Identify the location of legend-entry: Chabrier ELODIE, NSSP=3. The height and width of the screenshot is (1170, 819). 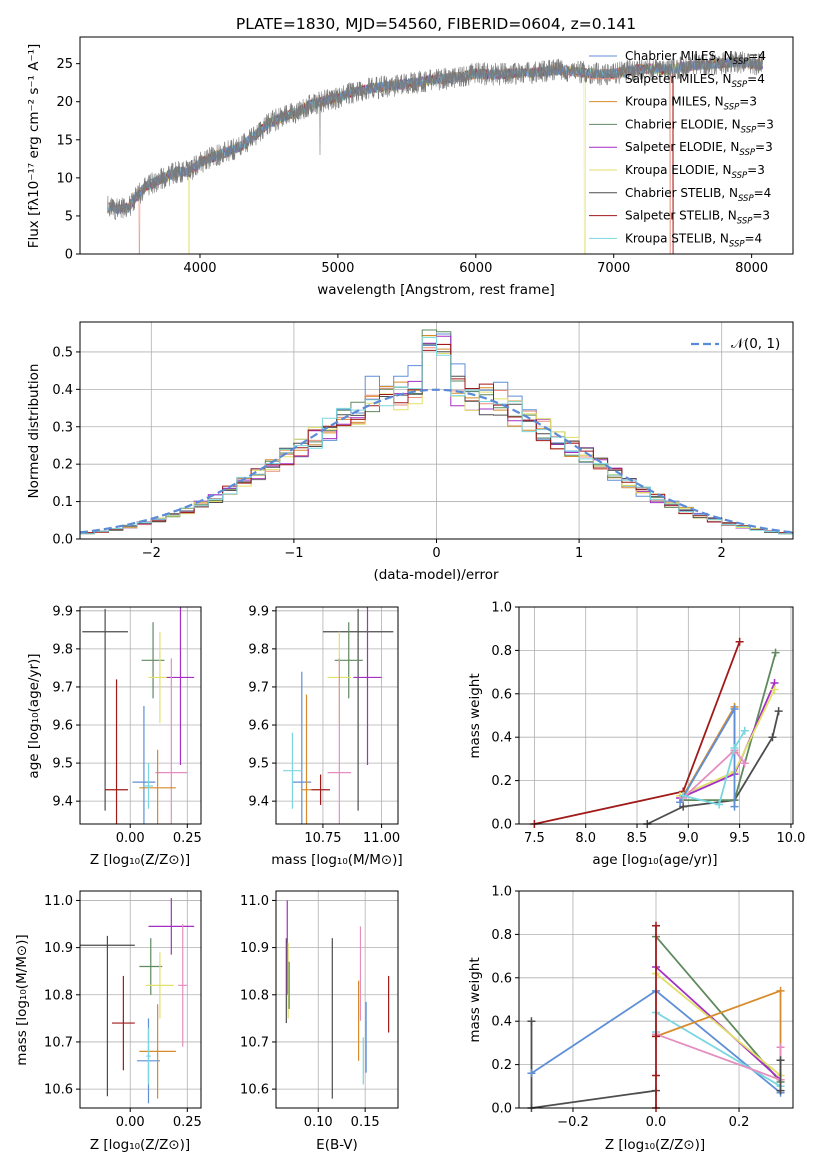
(699, 126).